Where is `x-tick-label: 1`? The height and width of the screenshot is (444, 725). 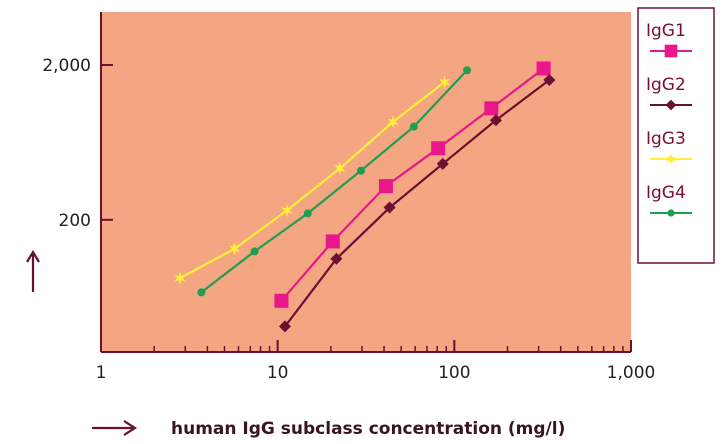 x-tick-label: 1 is located at coordinates (101, 373).